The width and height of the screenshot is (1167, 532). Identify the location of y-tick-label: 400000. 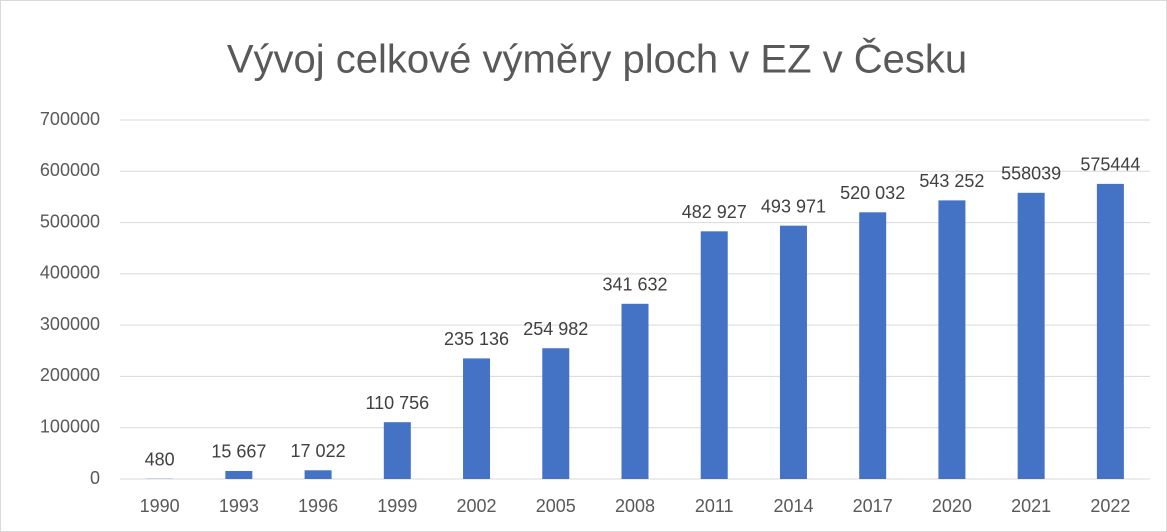
(70, 273).